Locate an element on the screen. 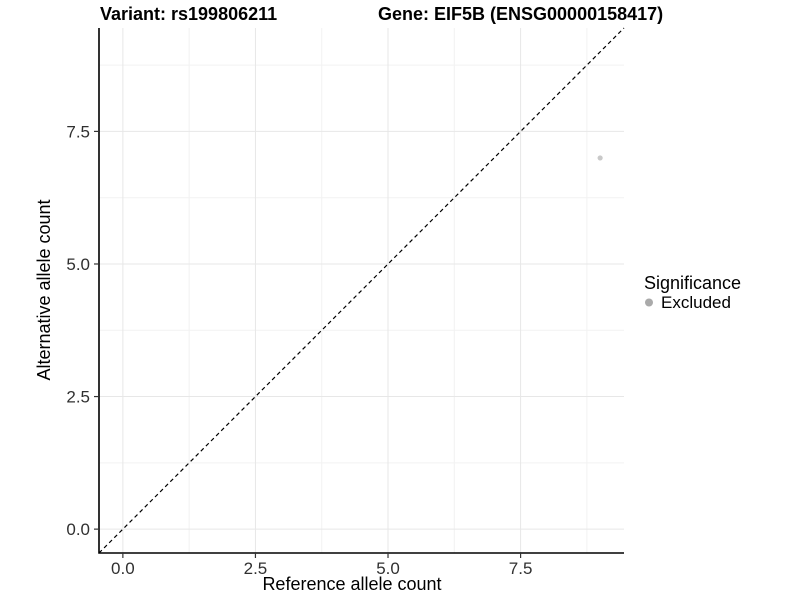 This screenshot has height=600, width=800. legend-key-dot-icon is located at coordinates (649, 302).